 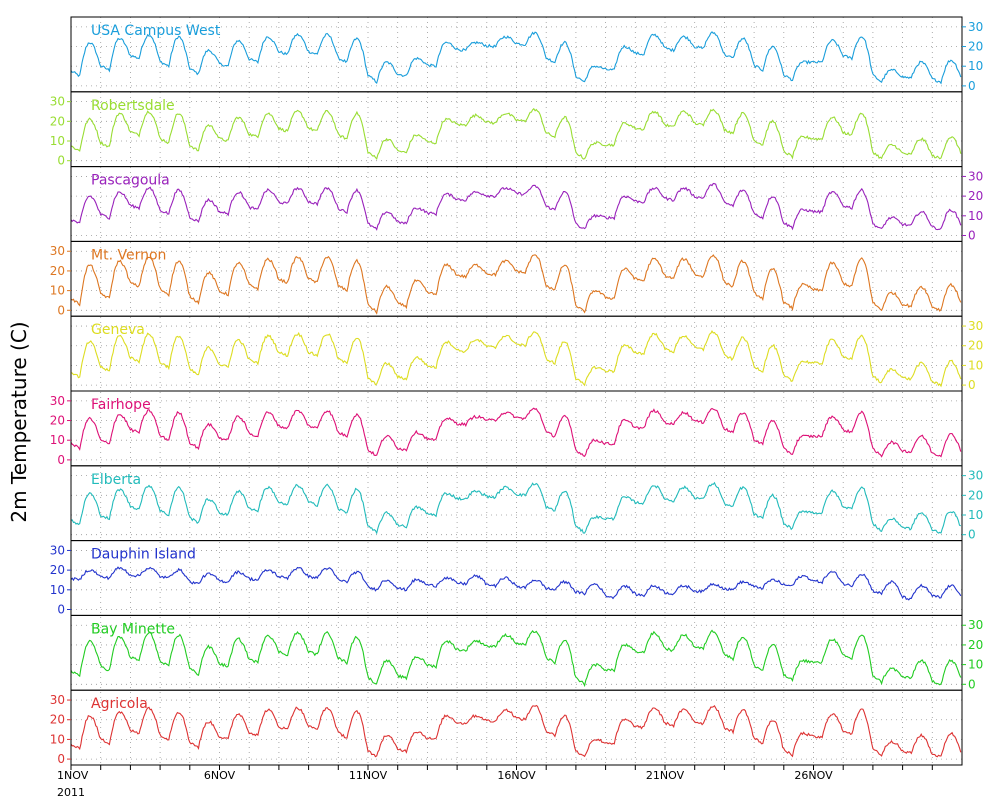 What do you see at coordinates (516, 134) in the screenshot?
I see `series-line-robertsdale` at bounding box center [516, 134].